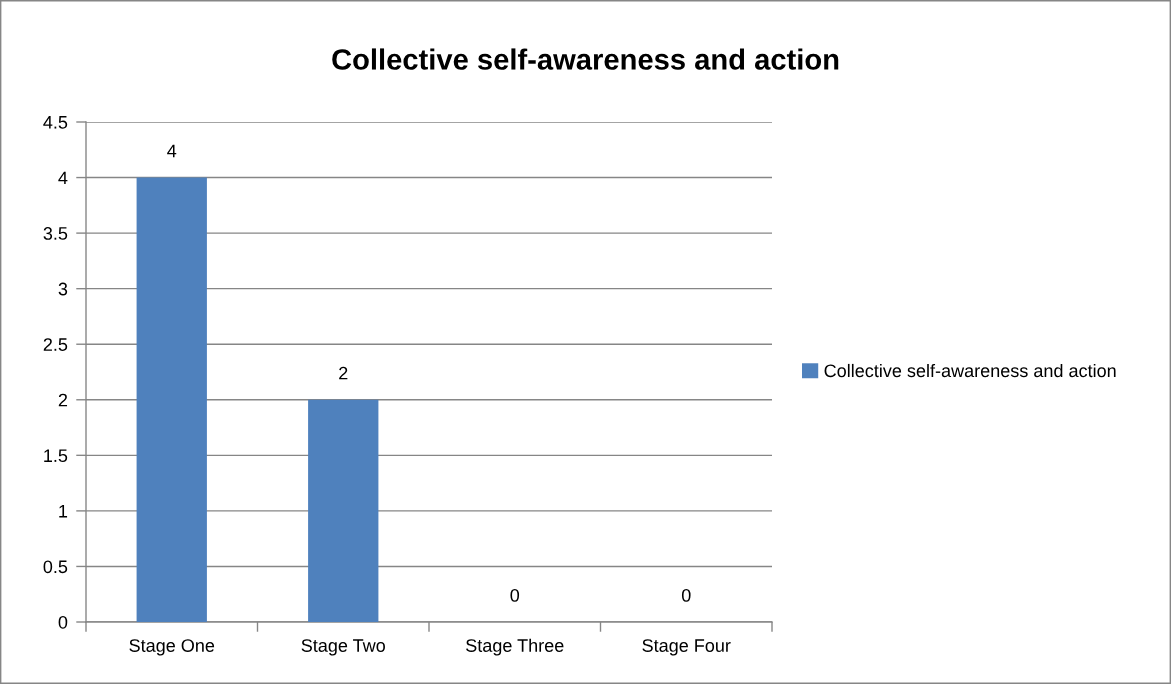 This screenshot has height=684, width=1171. Describe the element at coordinates (970, 370) in the screenshot. I see `legend-label: Collective self-awareness and action` at that location.